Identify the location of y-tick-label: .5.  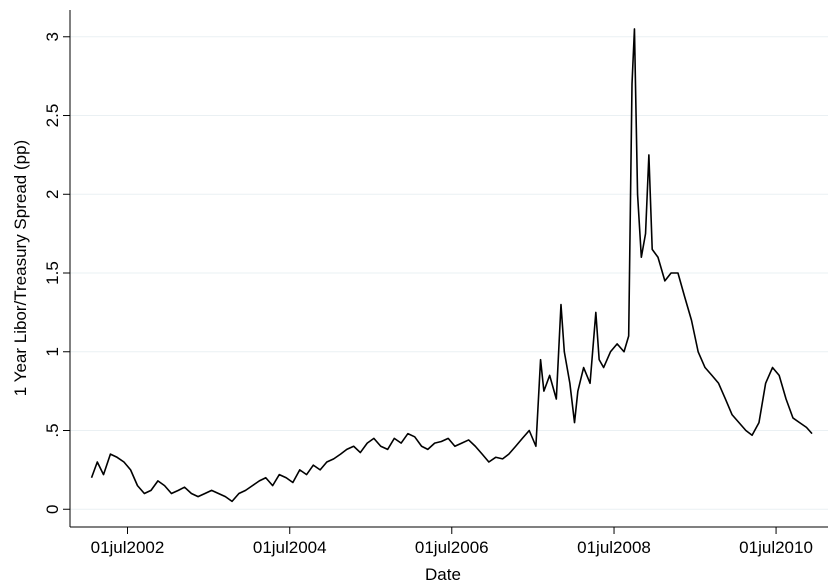
(52, 430).